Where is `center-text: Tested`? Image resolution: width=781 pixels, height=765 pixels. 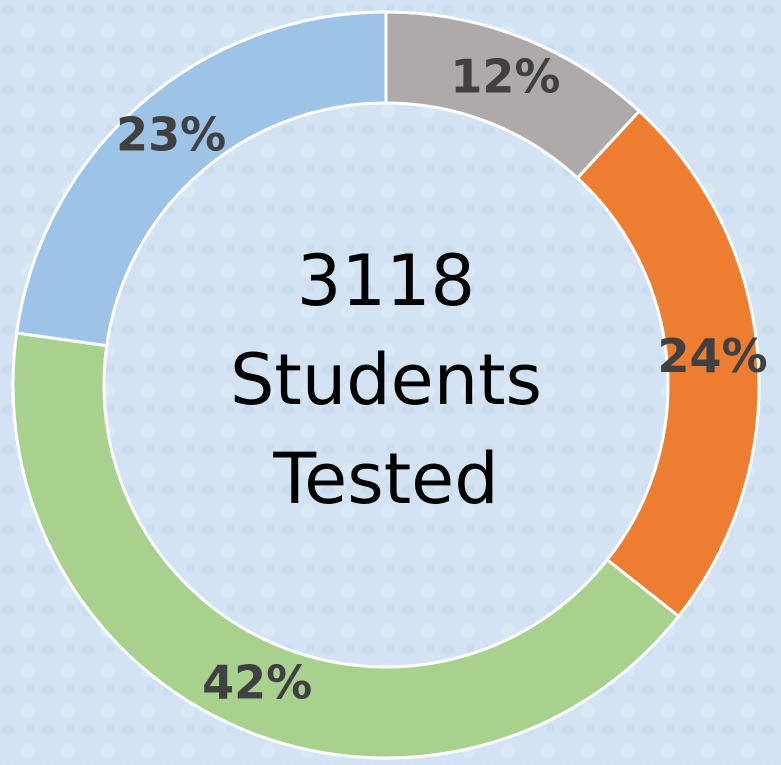
center-text: Tested is located at coordinates (385, 479).